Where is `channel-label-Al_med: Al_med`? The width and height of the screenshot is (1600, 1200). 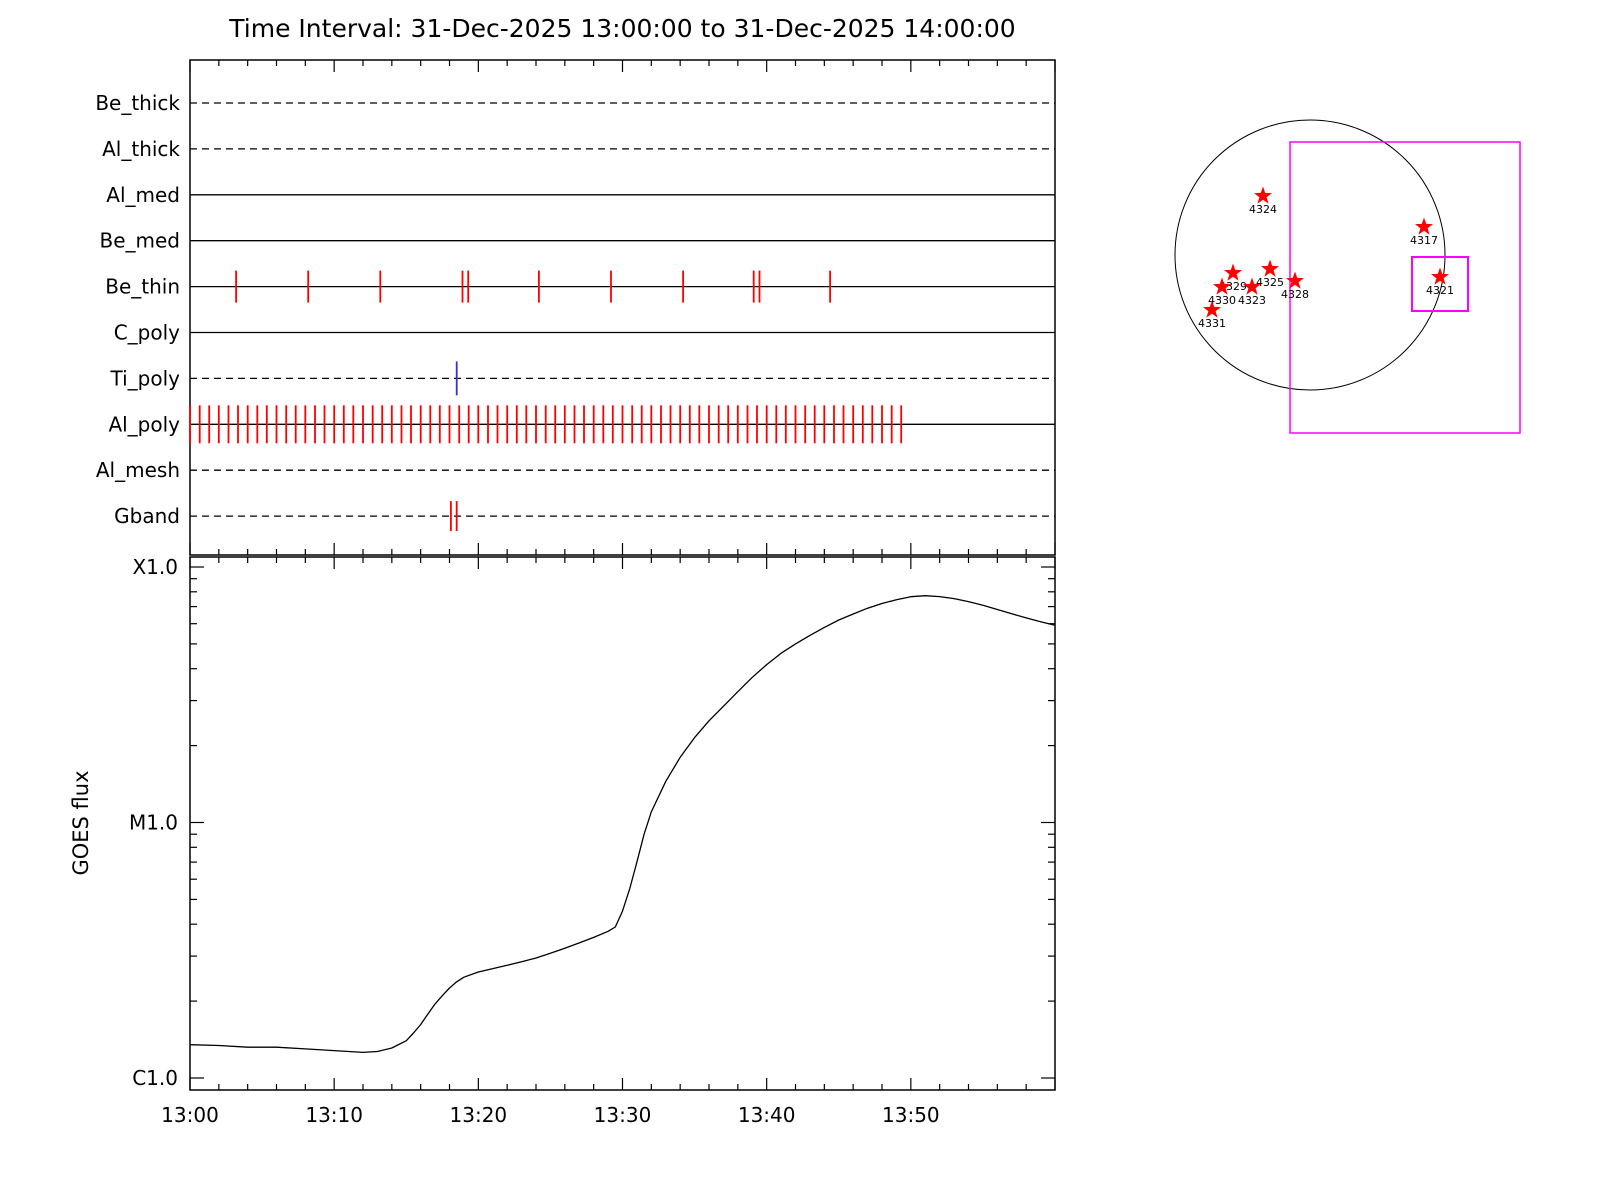
channel-label-Al_med: Al_med is located at coordinates (143, 195).